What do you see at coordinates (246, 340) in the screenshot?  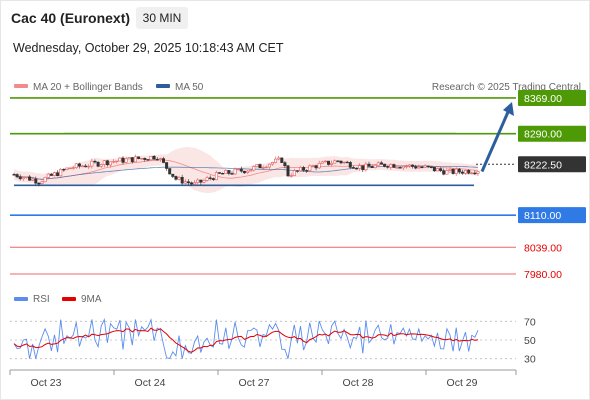 I see `rsi-ma9-line` at bounding box center [246, 340].